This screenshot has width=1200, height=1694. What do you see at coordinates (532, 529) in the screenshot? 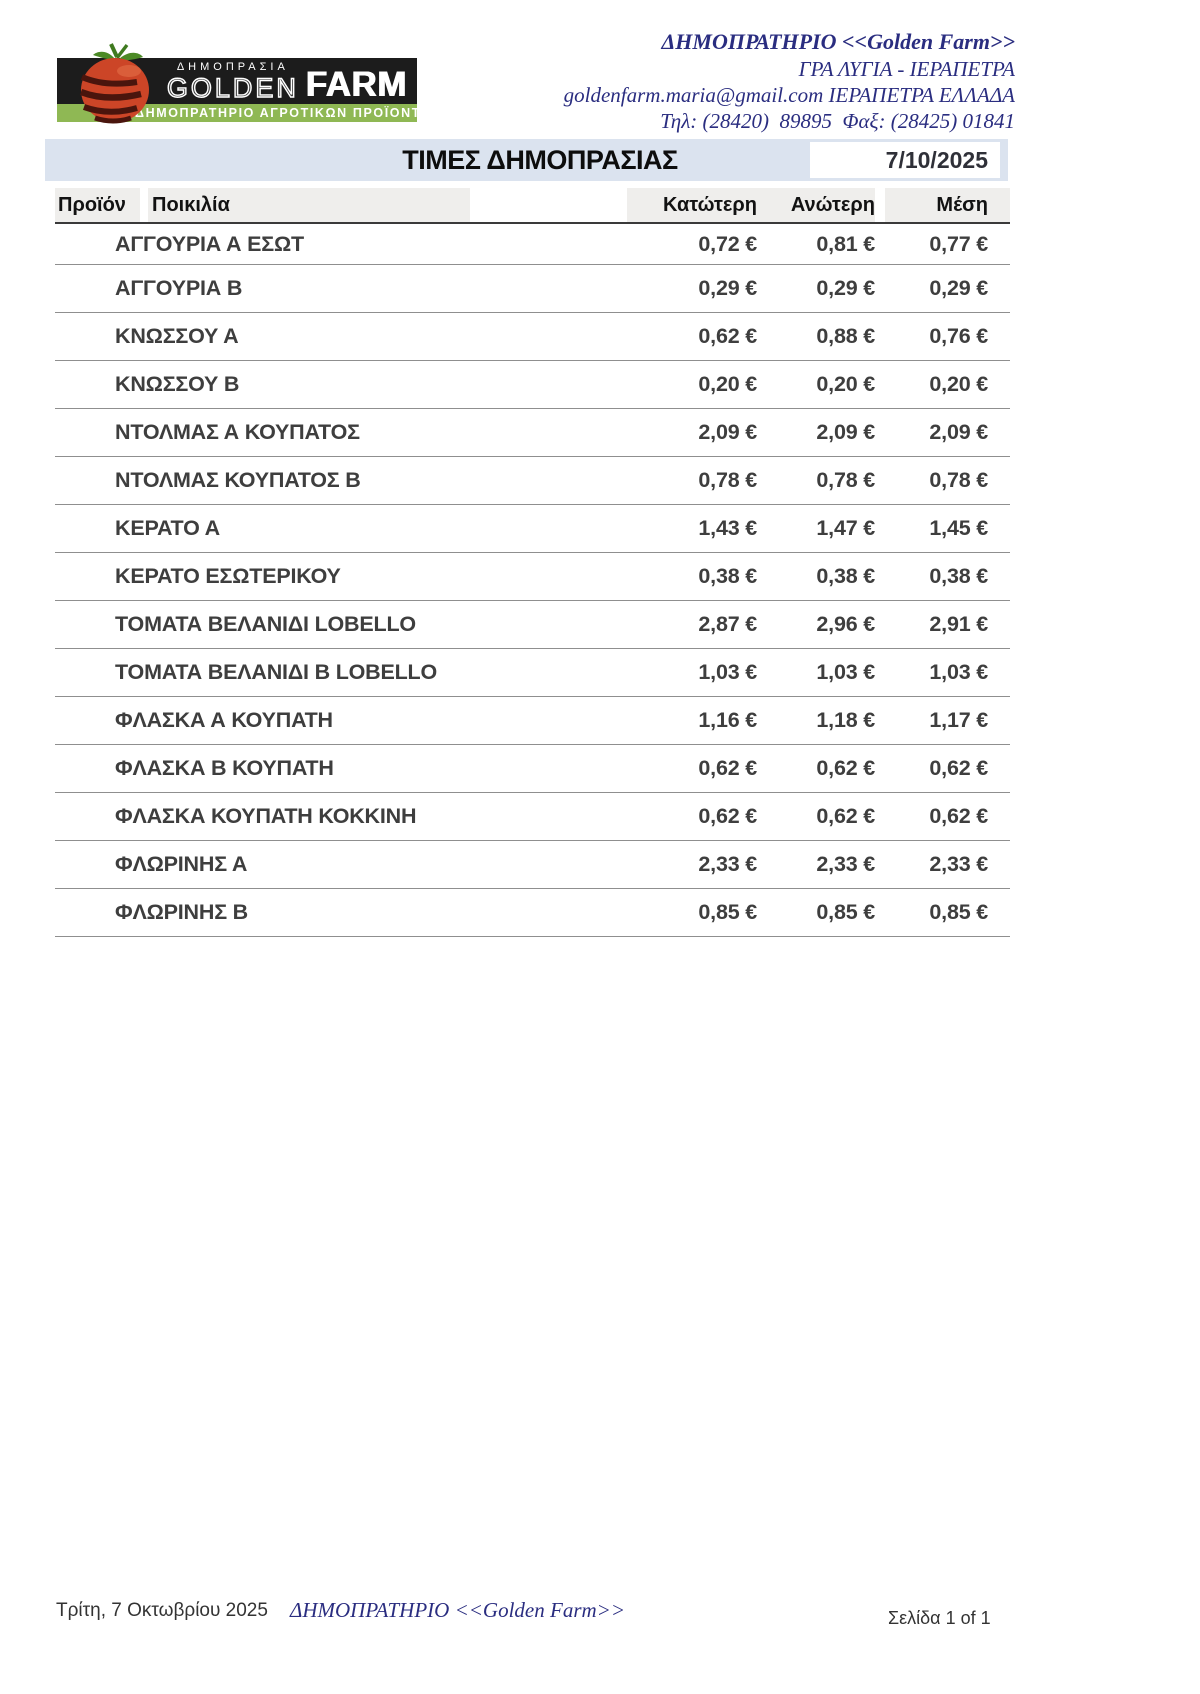
I see `table-row: ΚΕΡΑΤΟ Α 1,43 € 1,47 € 1,45 €` at bounding box center [532, 529].